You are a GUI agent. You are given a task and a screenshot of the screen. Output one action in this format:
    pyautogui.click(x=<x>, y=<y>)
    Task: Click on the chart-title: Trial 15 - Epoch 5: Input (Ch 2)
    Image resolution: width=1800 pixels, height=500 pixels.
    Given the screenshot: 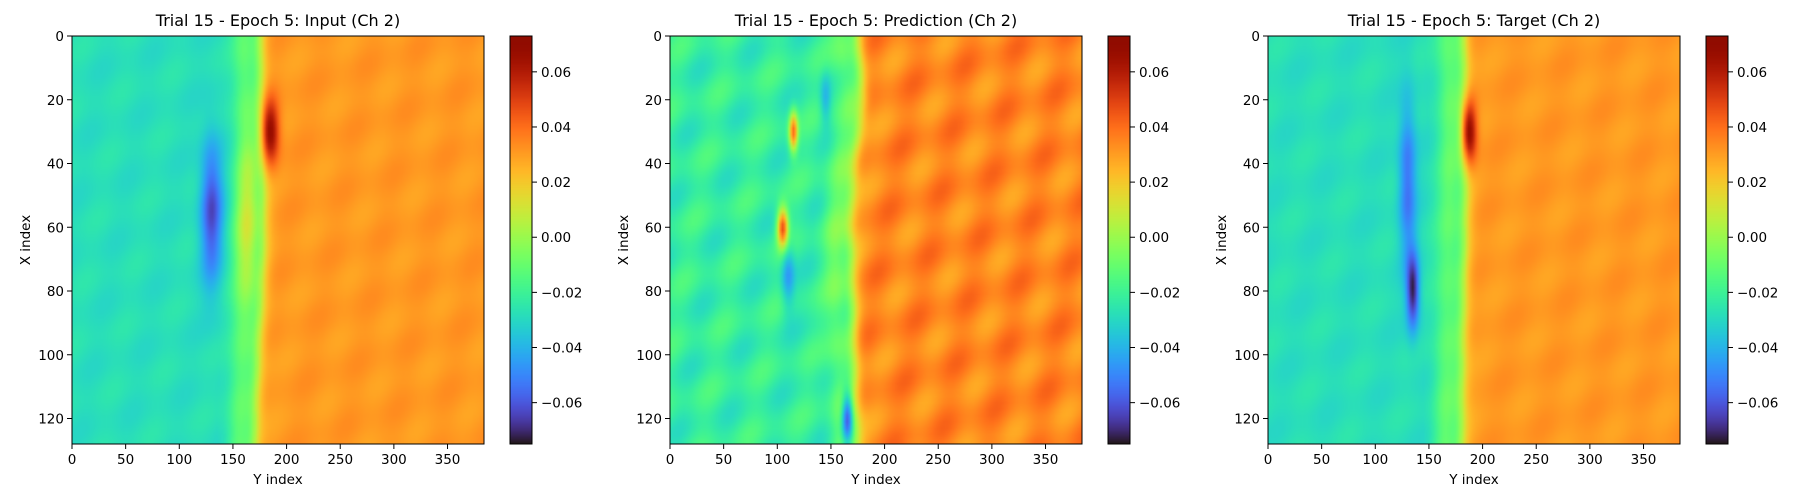 What is the action you would take?
    pyautogui.click(x=277, y=20)
    